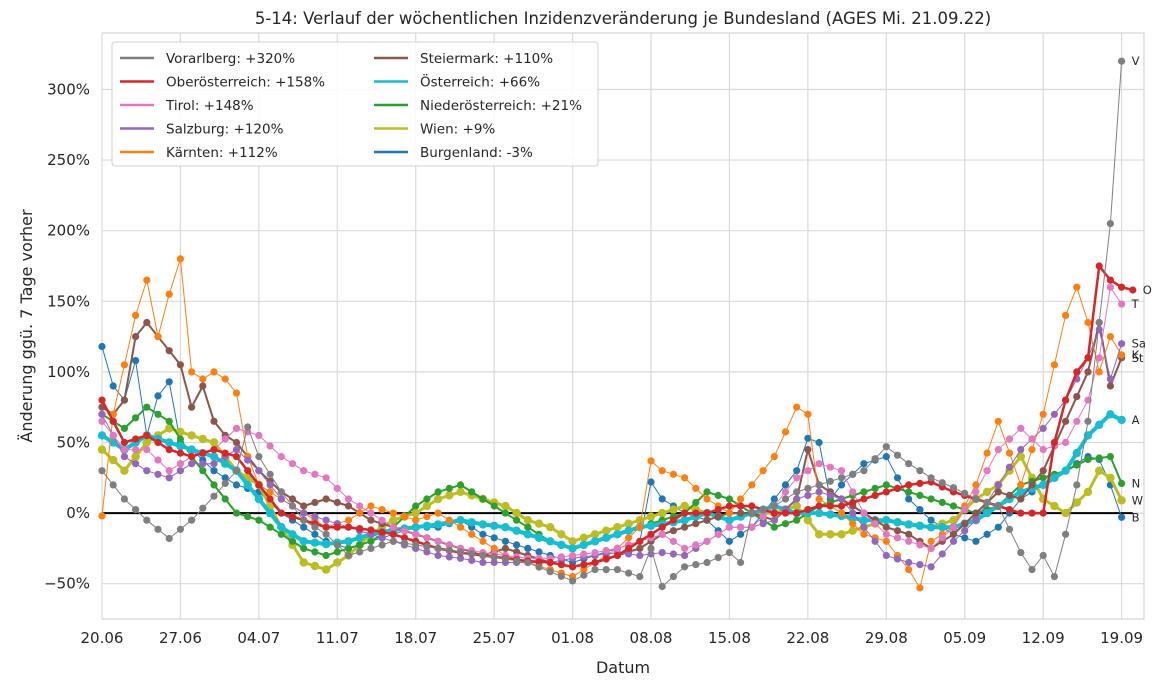  Describe the element at coordinates (209, 106) in the screenshot. I see `legend-label: Tirol: +148%` at that location.